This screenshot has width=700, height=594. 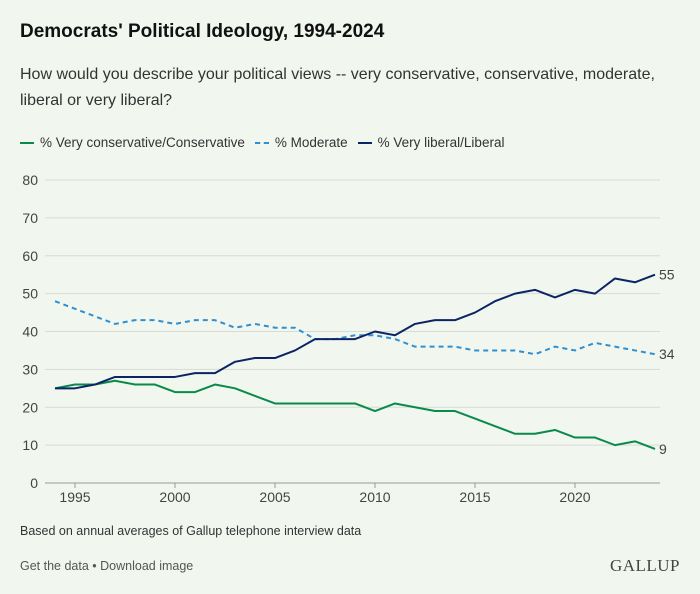 I want to click on legend-label: % Moderate, so click(x=311, y=142).